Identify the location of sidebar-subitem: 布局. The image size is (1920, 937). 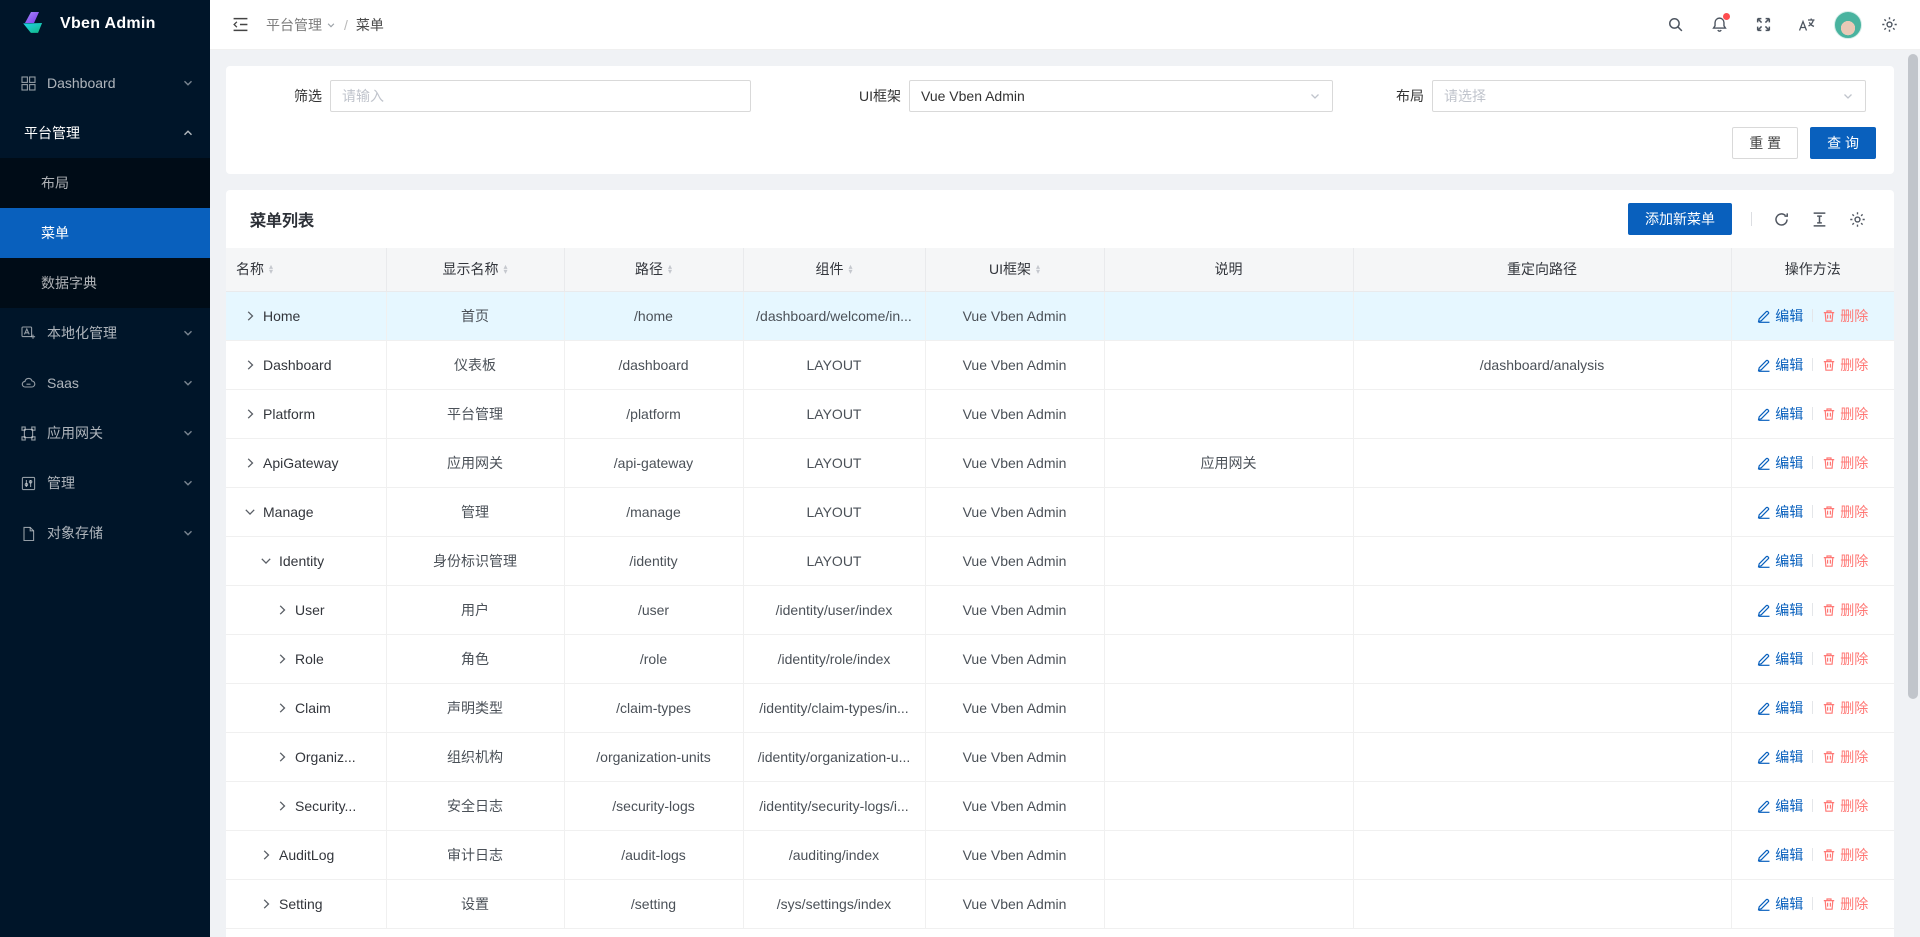
(105, 183).